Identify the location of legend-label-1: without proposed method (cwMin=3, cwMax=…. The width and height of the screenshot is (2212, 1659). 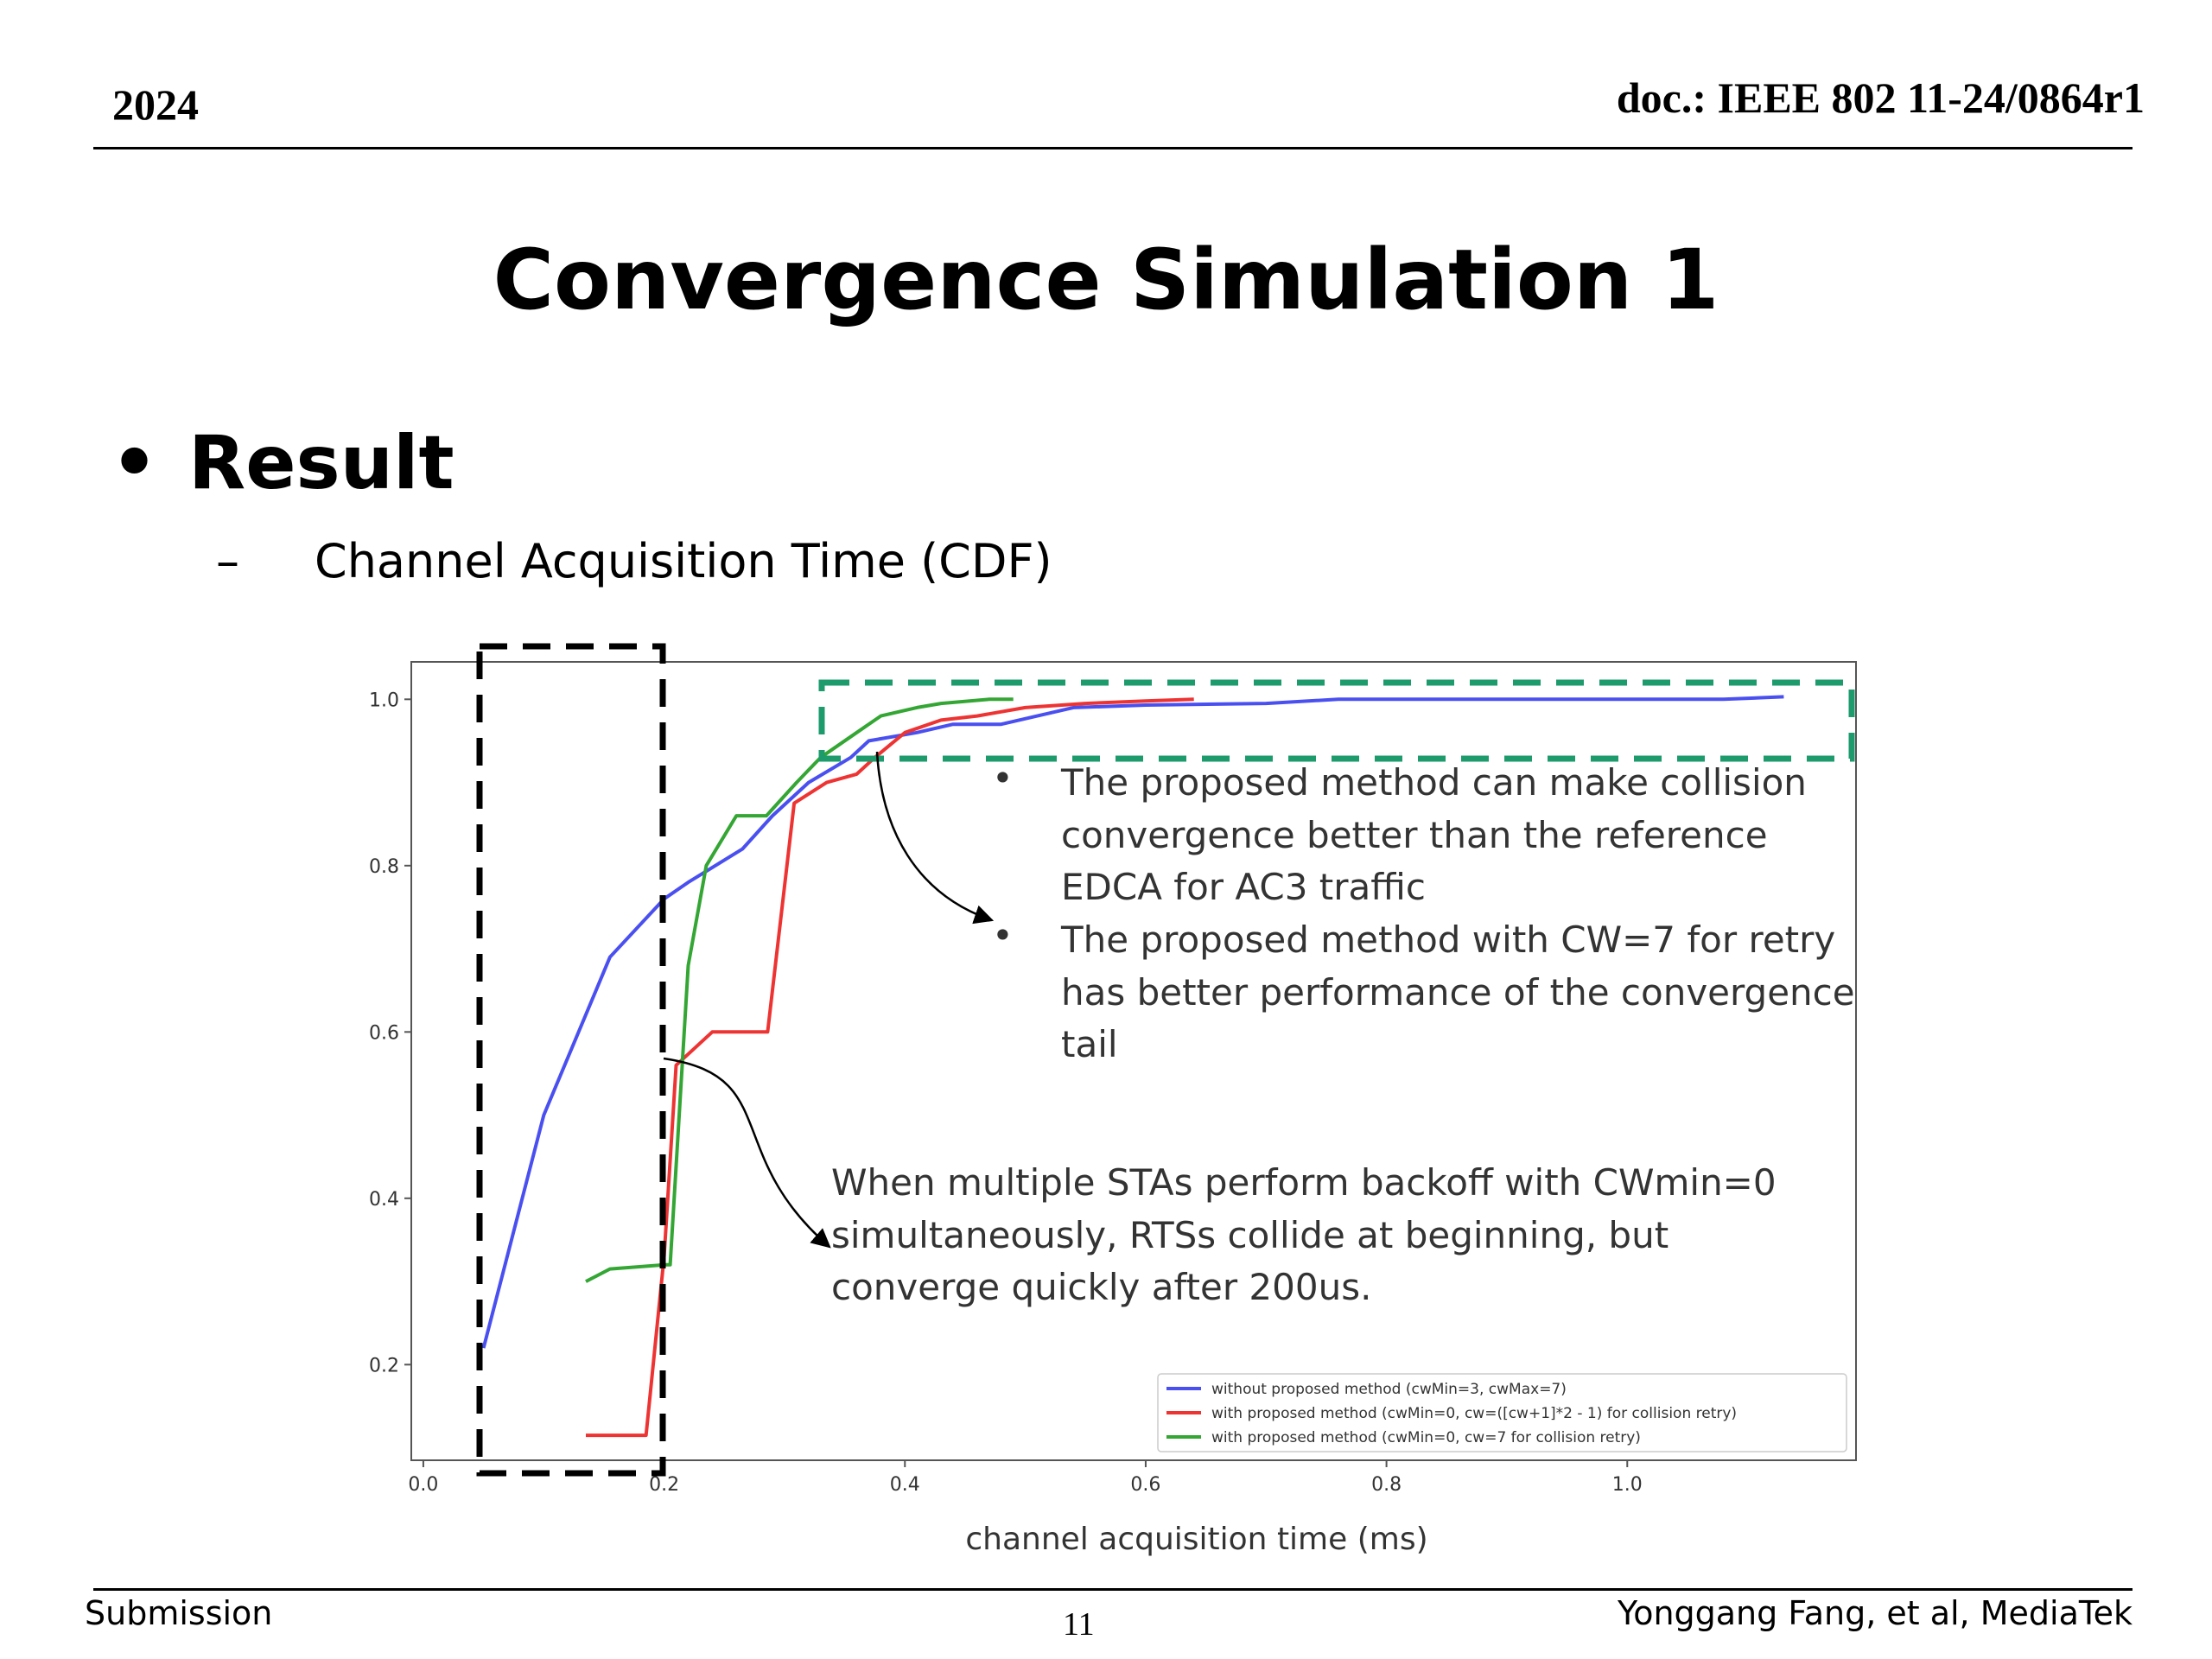
(1389, 1389).